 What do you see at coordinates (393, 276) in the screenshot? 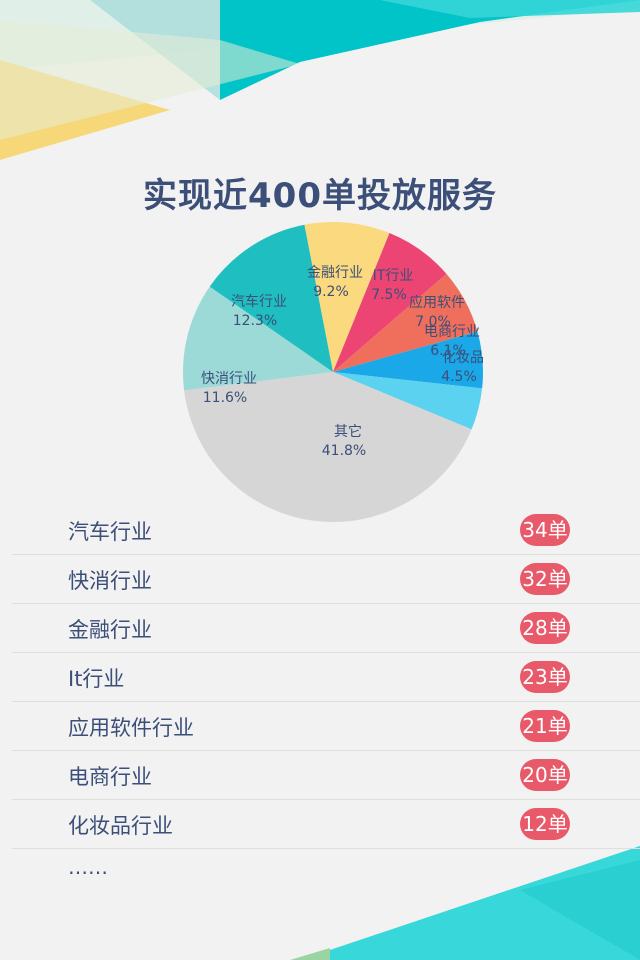
I see `pie-label-2: IT行业` at bounding box center [393, 276].